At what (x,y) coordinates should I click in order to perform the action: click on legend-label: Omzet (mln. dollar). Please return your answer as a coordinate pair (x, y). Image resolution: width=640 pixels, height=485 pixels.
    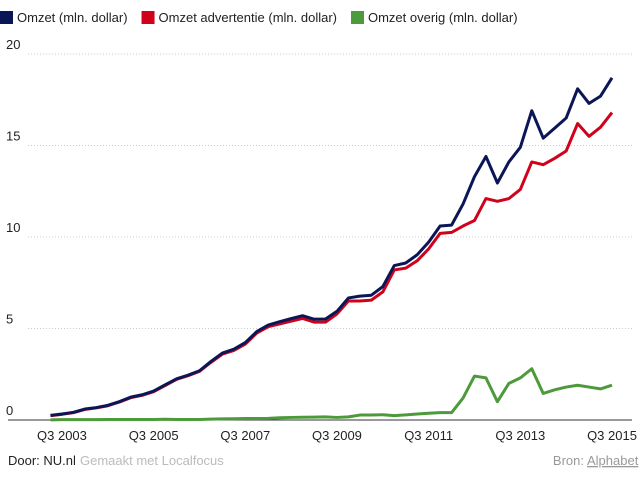
    Looking at the image, I should click on (72, 17).